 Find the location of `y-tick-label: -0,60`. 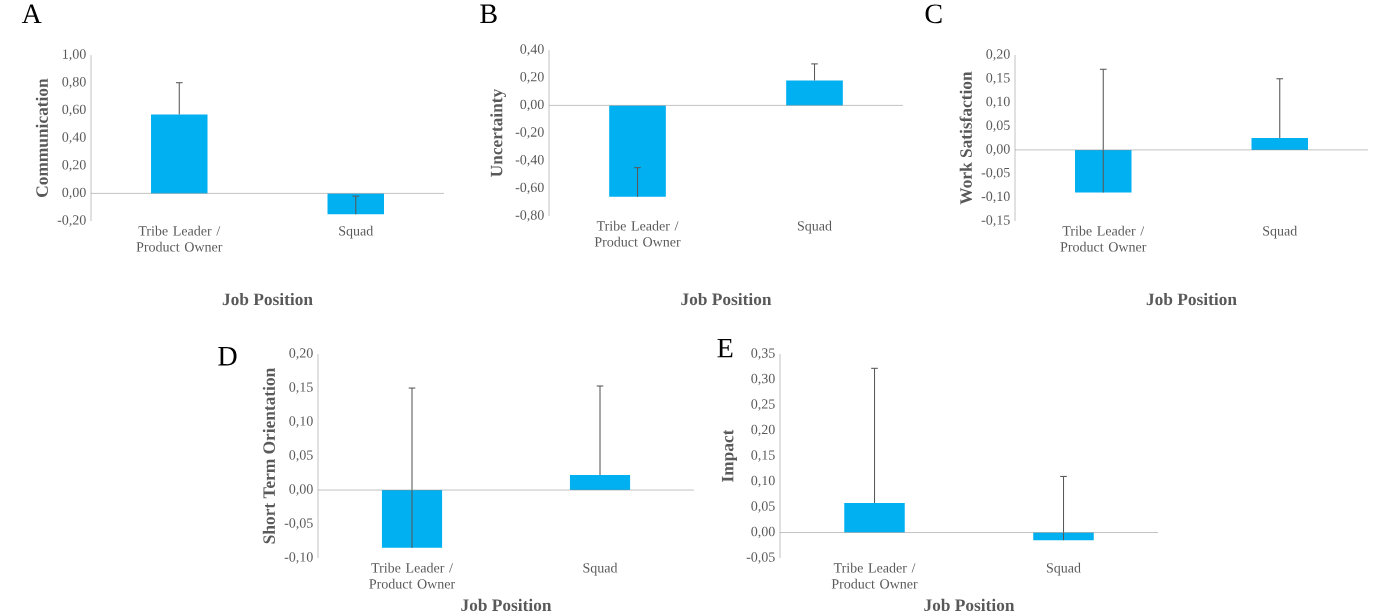

y-tick-label: -0,60 is located at coordinates (529, 188).